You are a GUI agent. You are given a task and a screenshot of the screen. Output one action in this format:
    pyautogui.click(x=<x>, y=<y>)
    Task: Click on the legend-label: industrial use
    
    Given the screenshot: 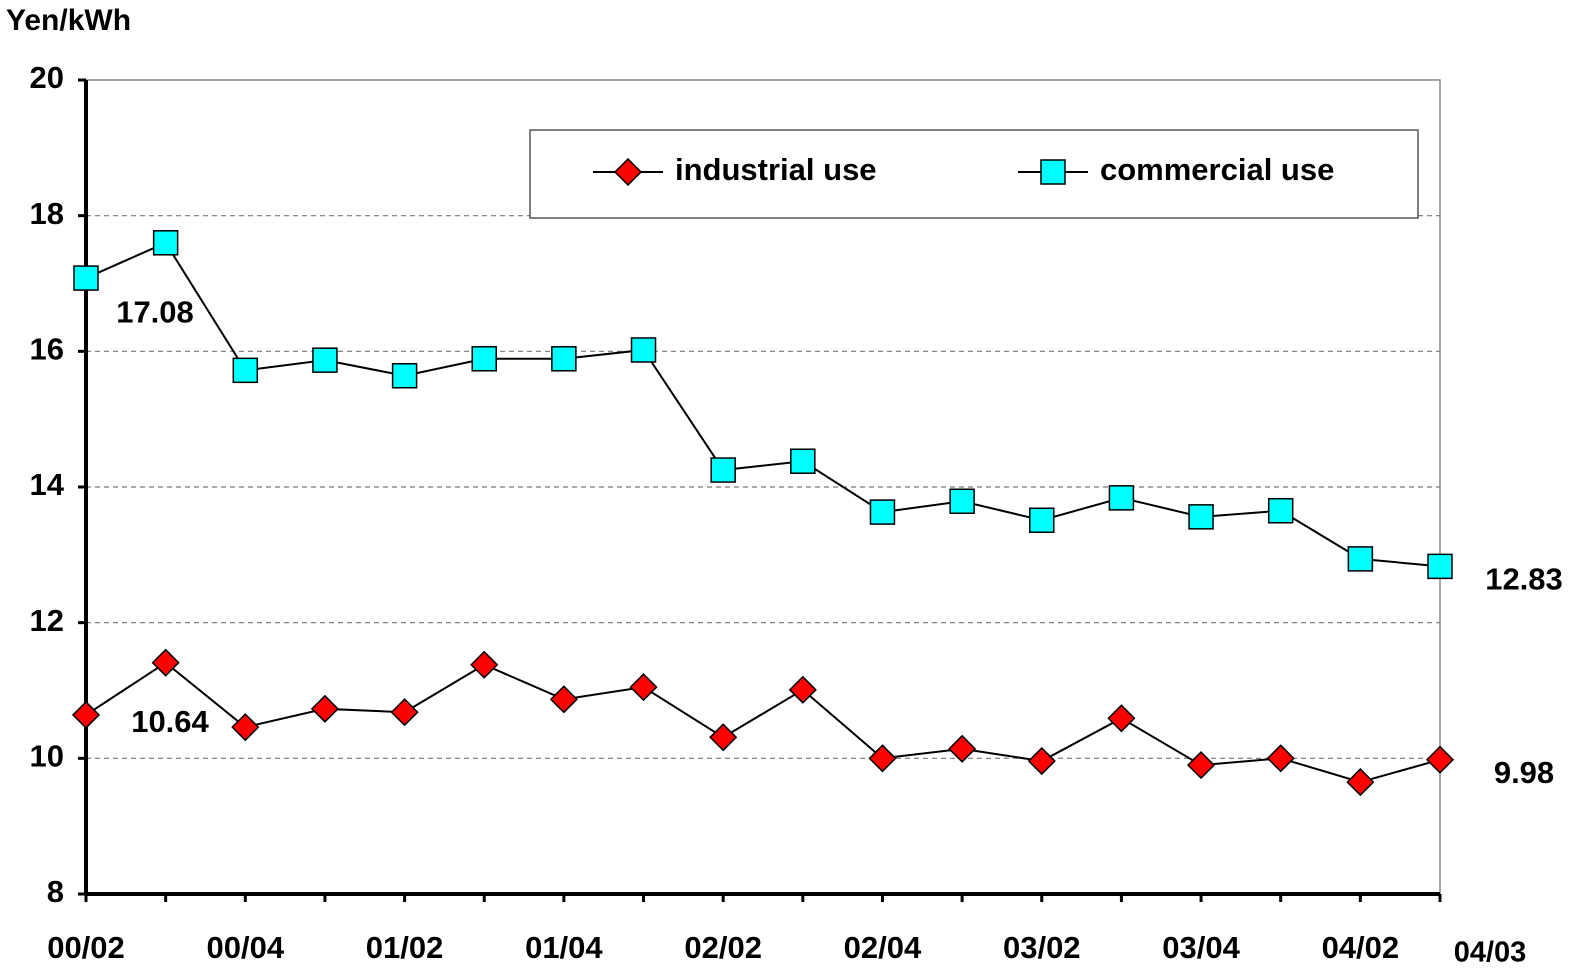 What is the action you would take?
    pyautogui.click(x=776, y=169)
    